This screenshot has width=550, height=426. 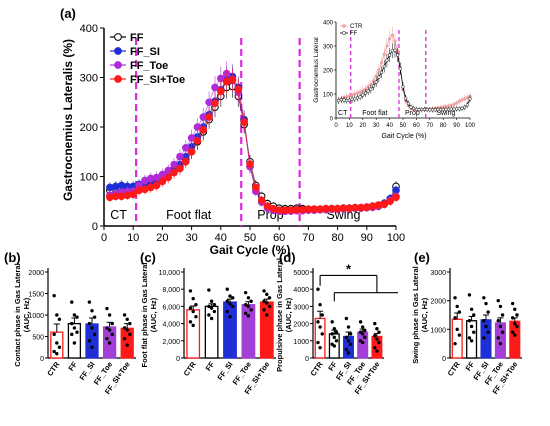 What do you see at coordinates (301, 325) in the screenshot?
I see `bar-y-tick-label: 2000` at bounding box center [301, 325].